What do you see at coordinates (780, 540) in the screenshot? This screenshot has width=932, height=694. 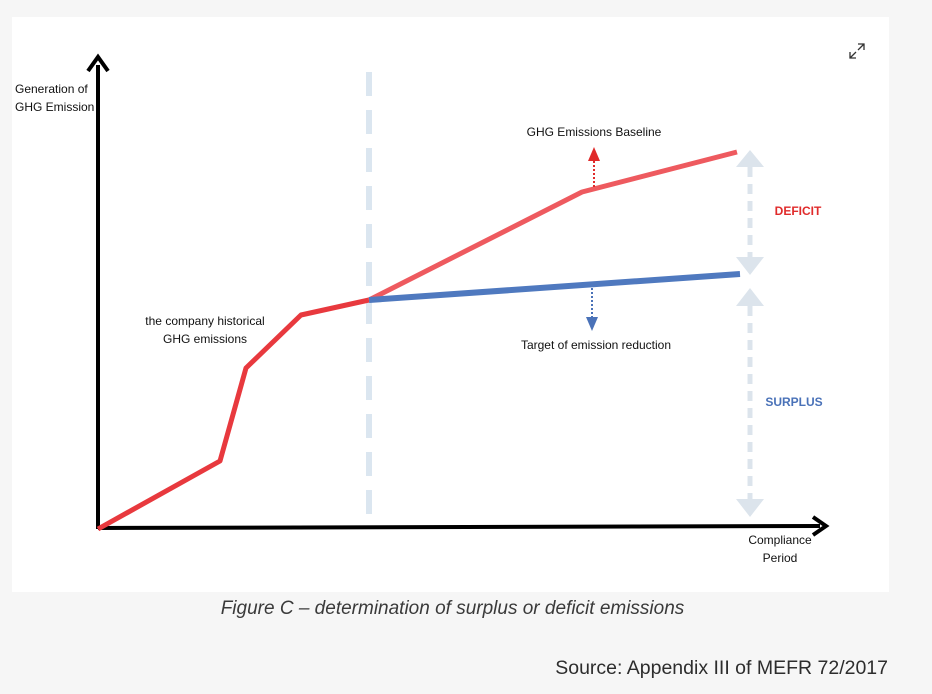 I see `x-axis-label-line1: Compliance` at bounding box center [780, 540].